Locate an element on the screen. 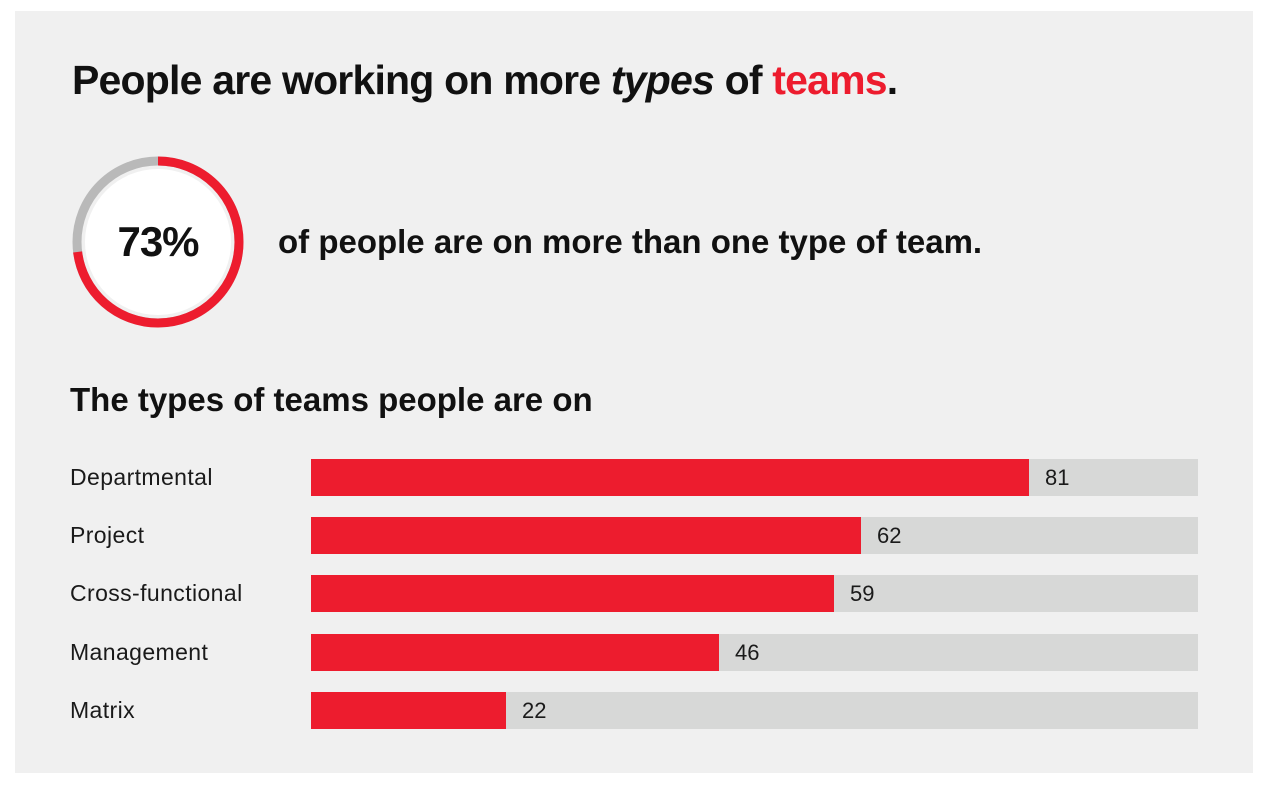  bar-row: Cross-functional 59 is located at coordinates (634, 593).